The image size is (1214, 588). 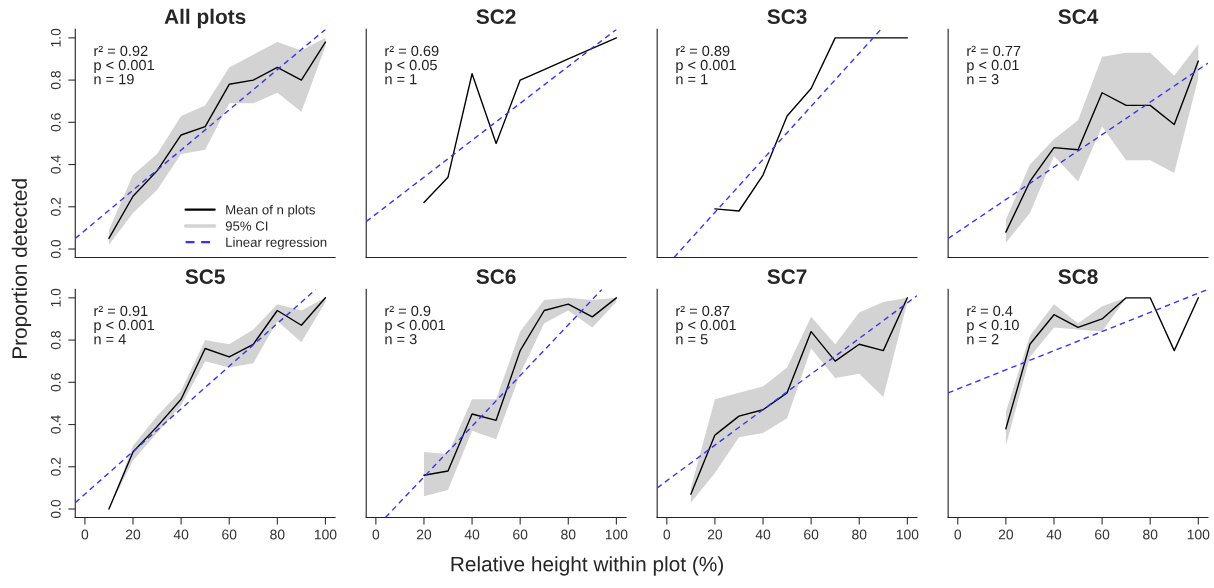 I want to click on annotation: r² = 0.77, so click(x=994, y=51).